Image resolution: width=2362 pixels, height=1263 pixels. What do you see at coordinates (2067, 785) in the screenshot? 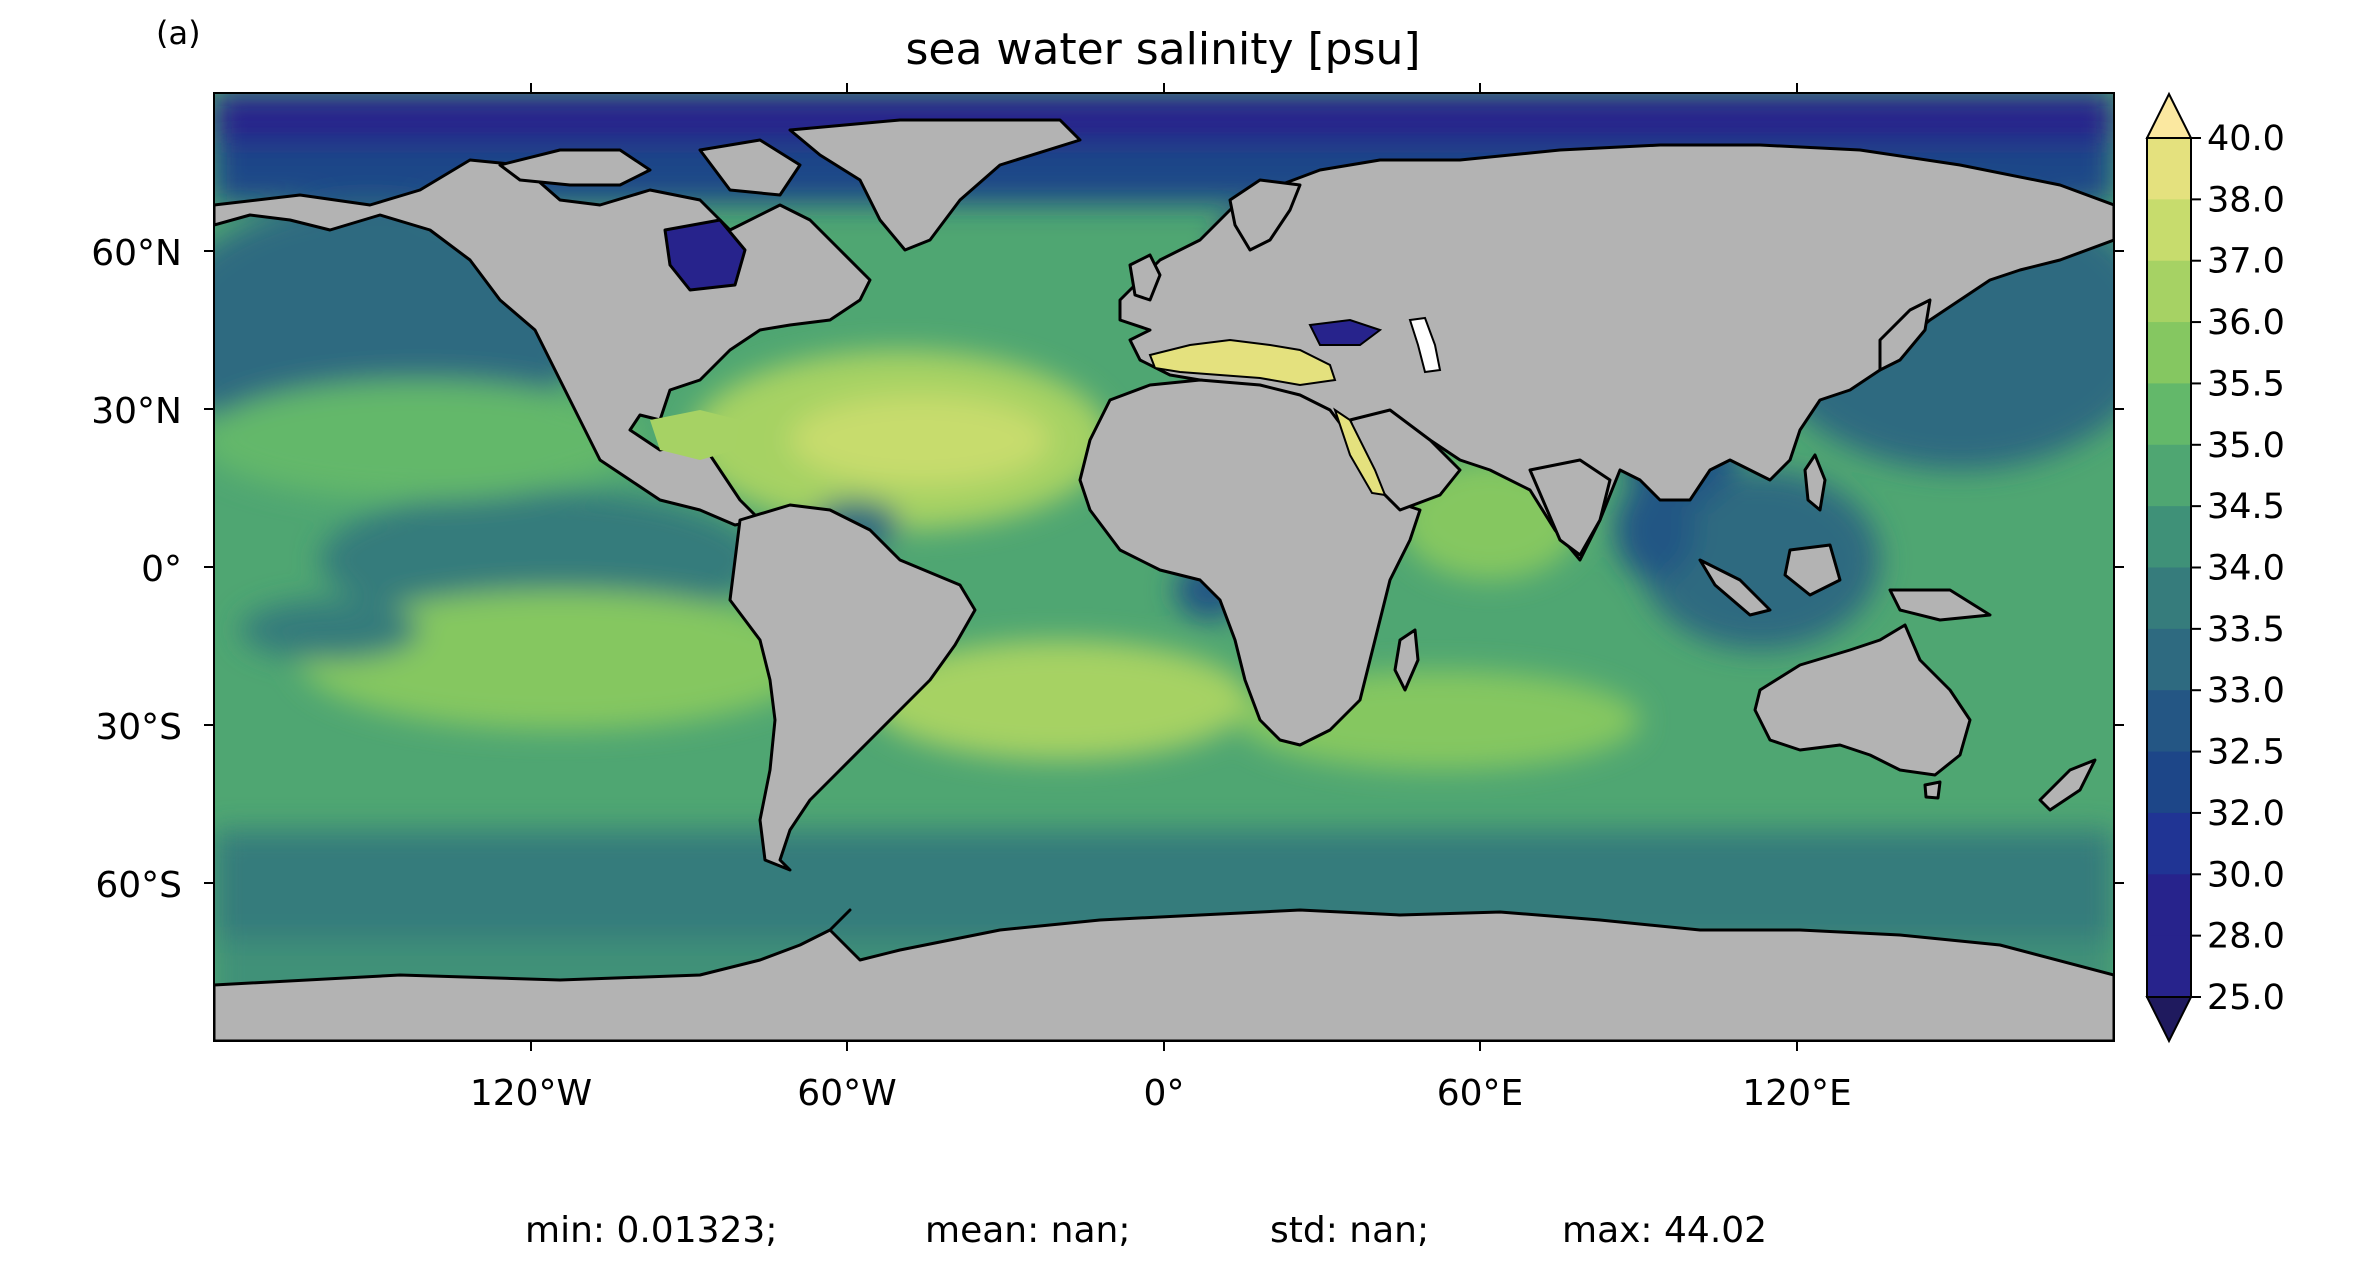
I see `land-new-zealand` at bounding box center [2067, 785].